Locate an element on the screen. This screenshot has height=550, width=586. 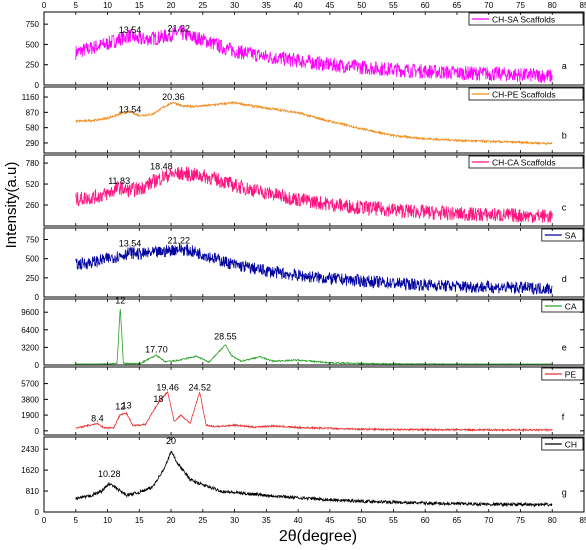
y-axis-label: Intensity(a.u) is located at coordinates (11, 205).